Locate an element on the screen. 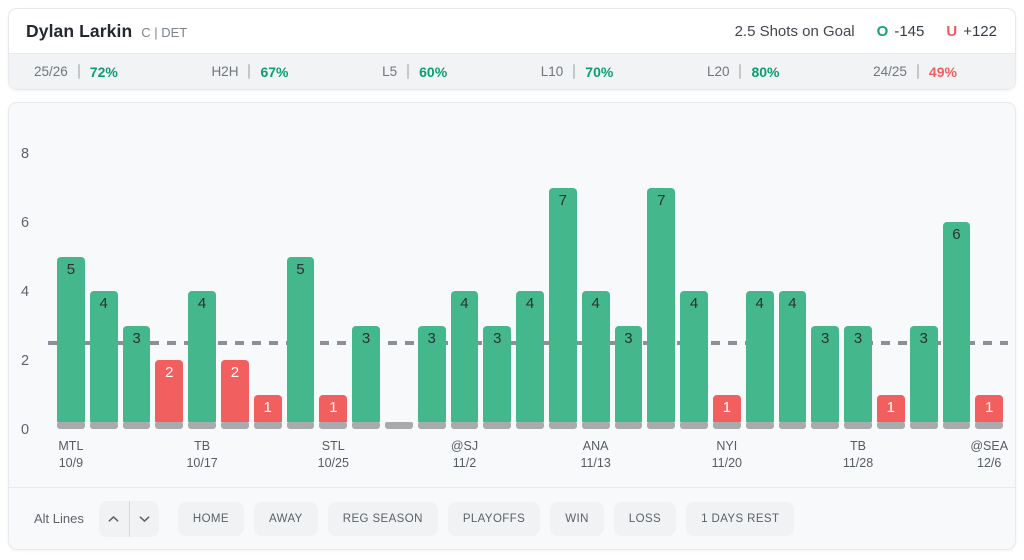 The height and width of the screenshot is (560, 1024). stat-h2h: H2H 67% is located at coordinates (249, 72).